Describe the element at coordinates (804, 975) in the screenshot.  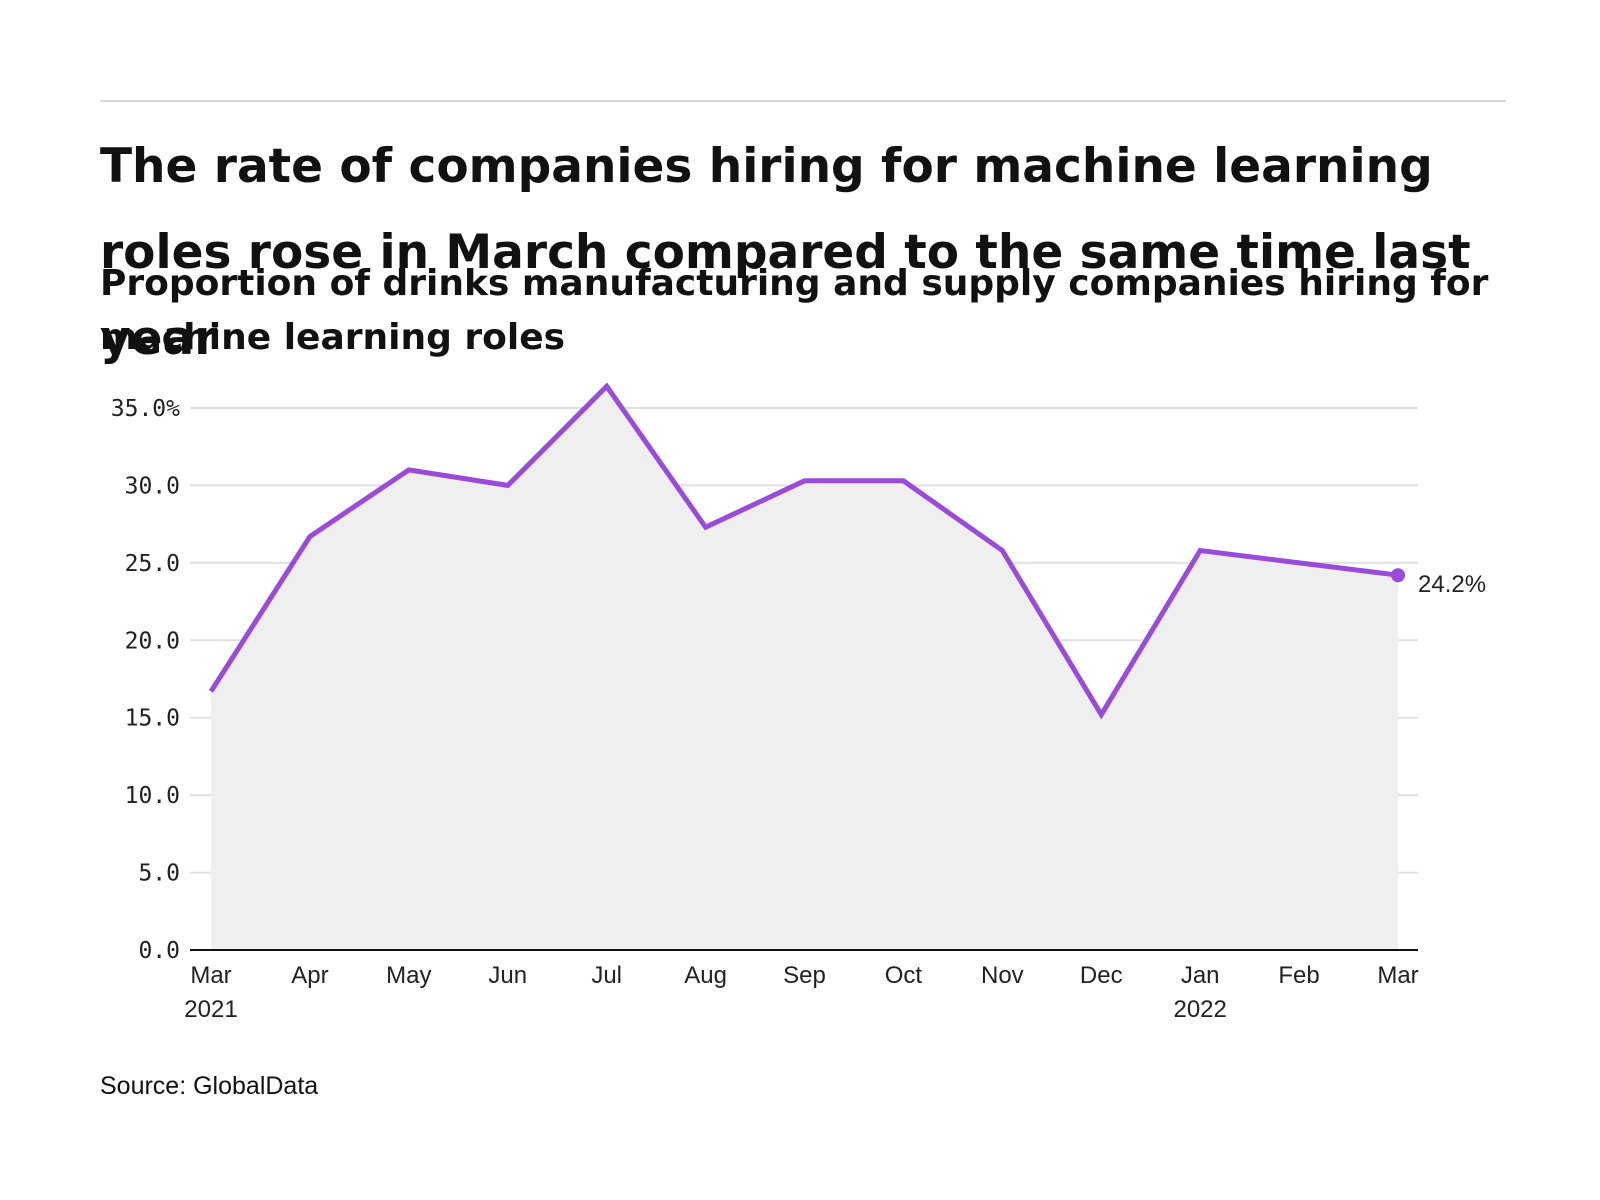
I see `x-tick-label: Sep` at that location.